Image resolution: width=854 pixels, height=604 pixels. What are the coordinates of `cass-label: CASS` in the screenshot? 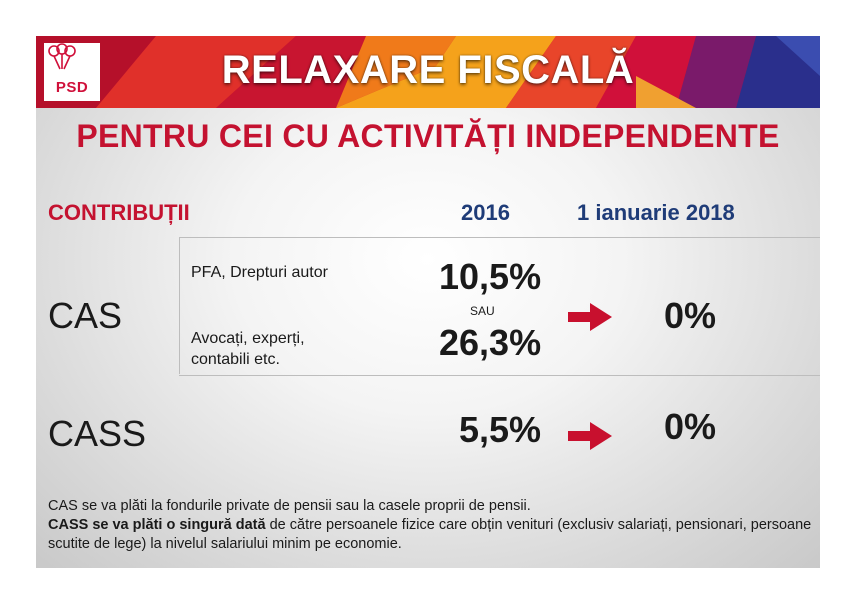 It's located at (97, 433).